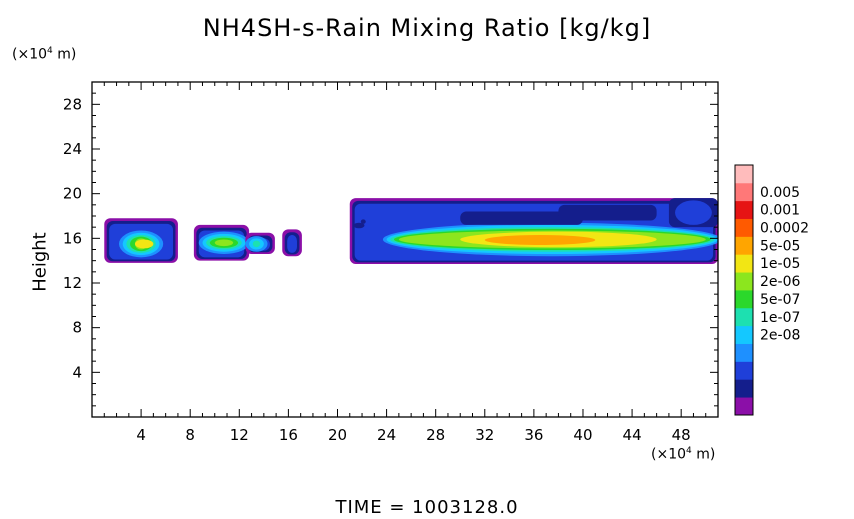 This screenshot has width=854, height=519. What do you see at coordinates (780, 336) in the screenshot?
I see `colorbar-label: 2e-08` at bounding box center [780, 336].